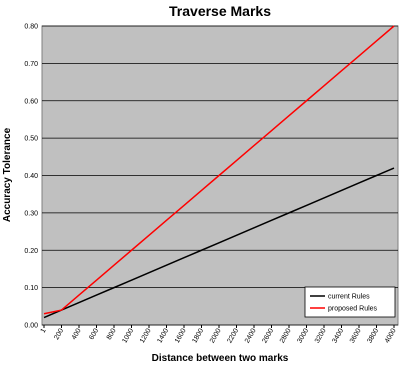  I want to click on y-tick-label: 0.20, so click(31, 251).